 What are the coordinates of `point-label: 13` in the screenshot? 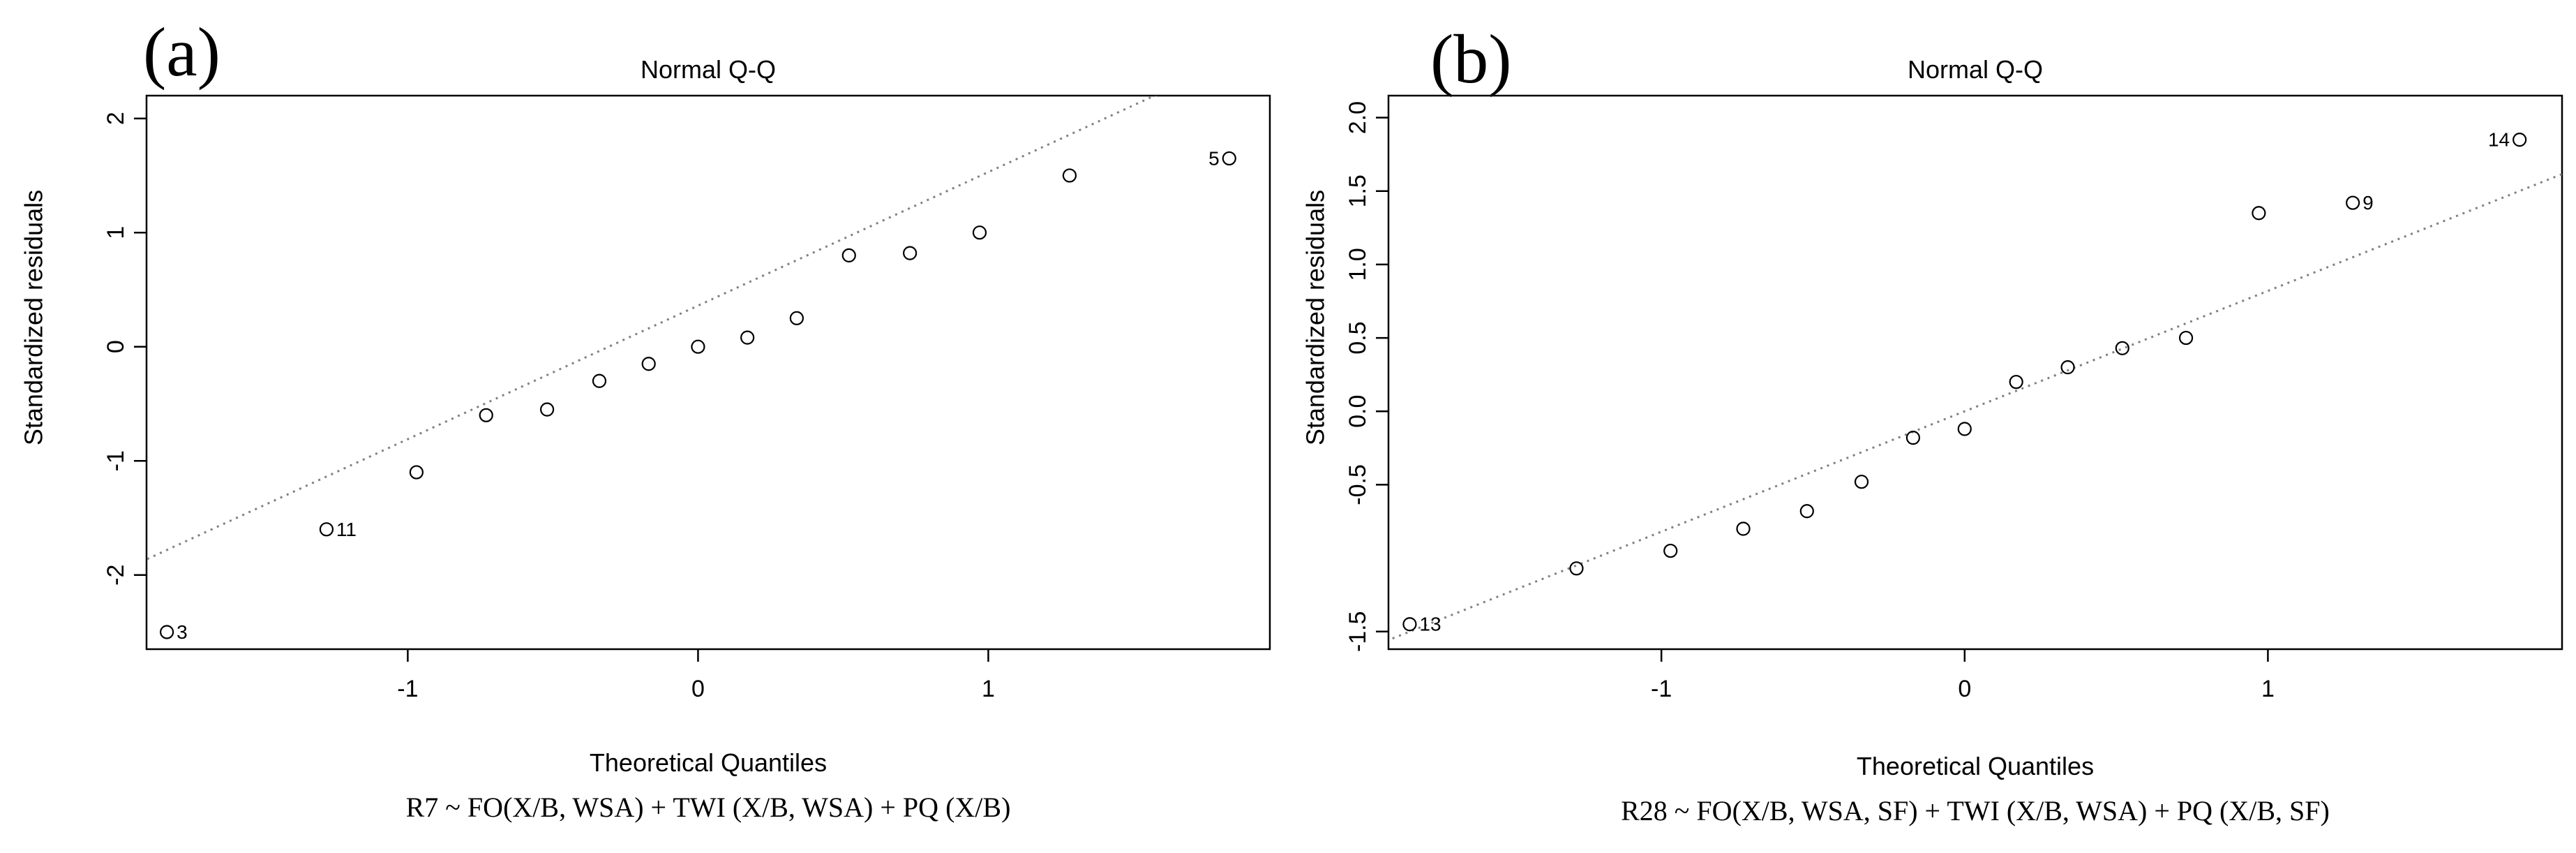 It's located at (1430, 624).